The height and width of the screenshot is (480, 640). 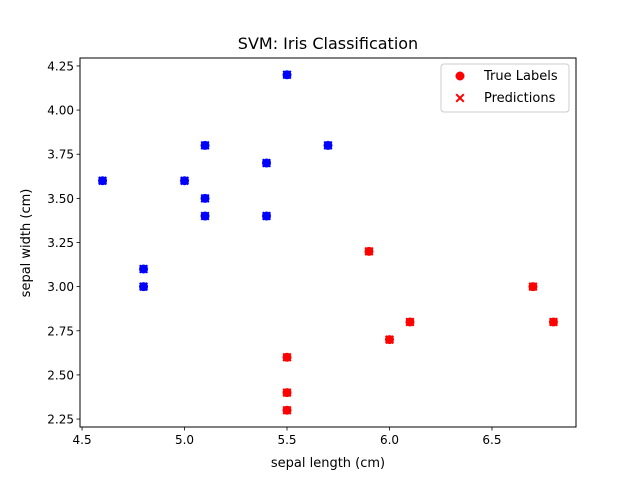 What do you see at coordinates (60, 331) in the screenshot?
I see `y-tick-label: 2.75` at bounding box center [60, 331].